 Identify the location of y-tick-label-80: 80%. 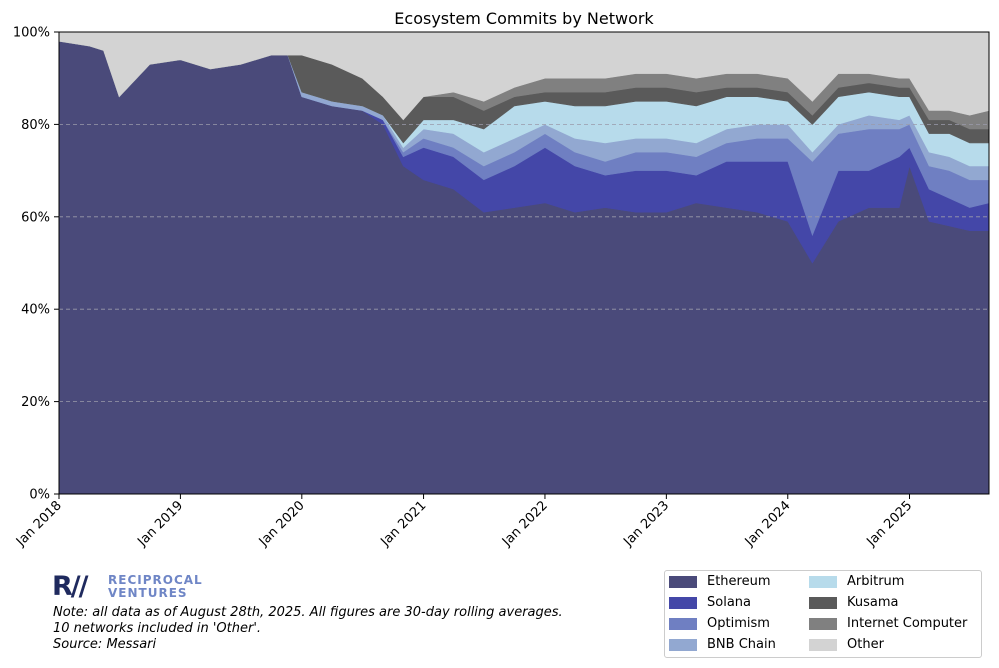
(35, 125).